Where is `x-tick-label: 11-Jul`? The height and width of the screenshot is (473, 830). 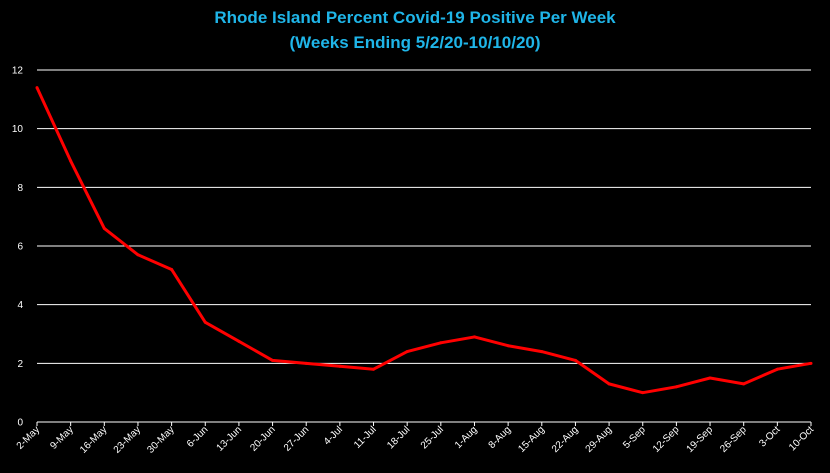
x-tick-label: 11-Jul is located at coordinates (365, 437).